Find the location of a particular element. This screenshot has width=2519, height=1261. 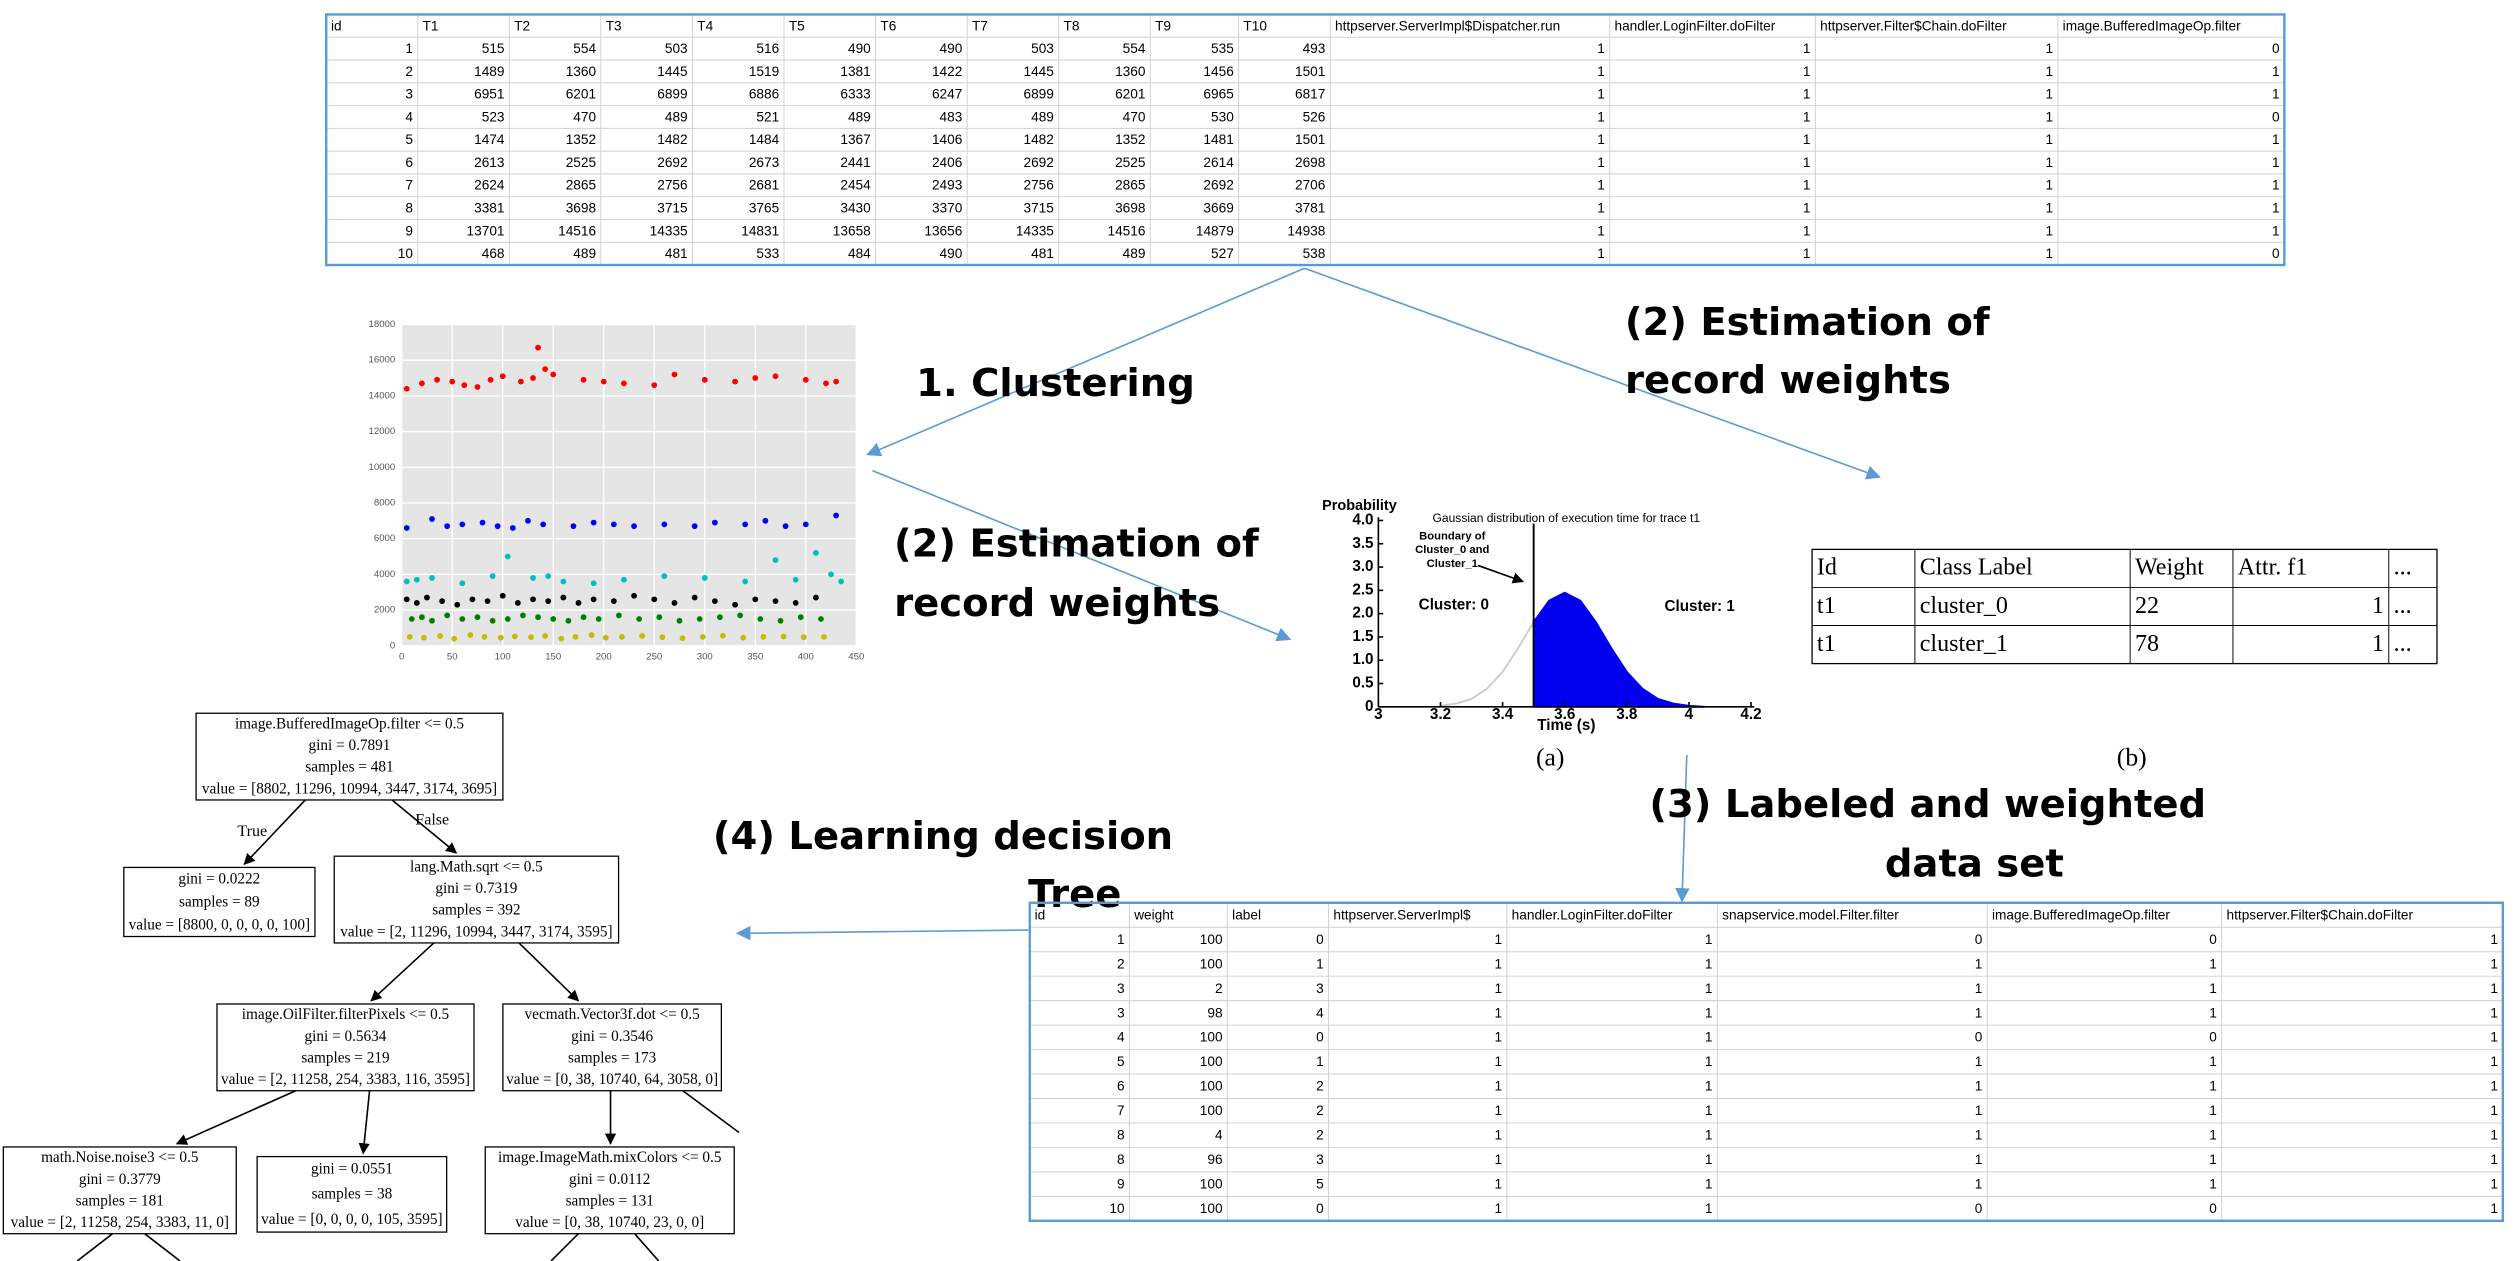

cell: 1381 is located at coordinates (855, 71).